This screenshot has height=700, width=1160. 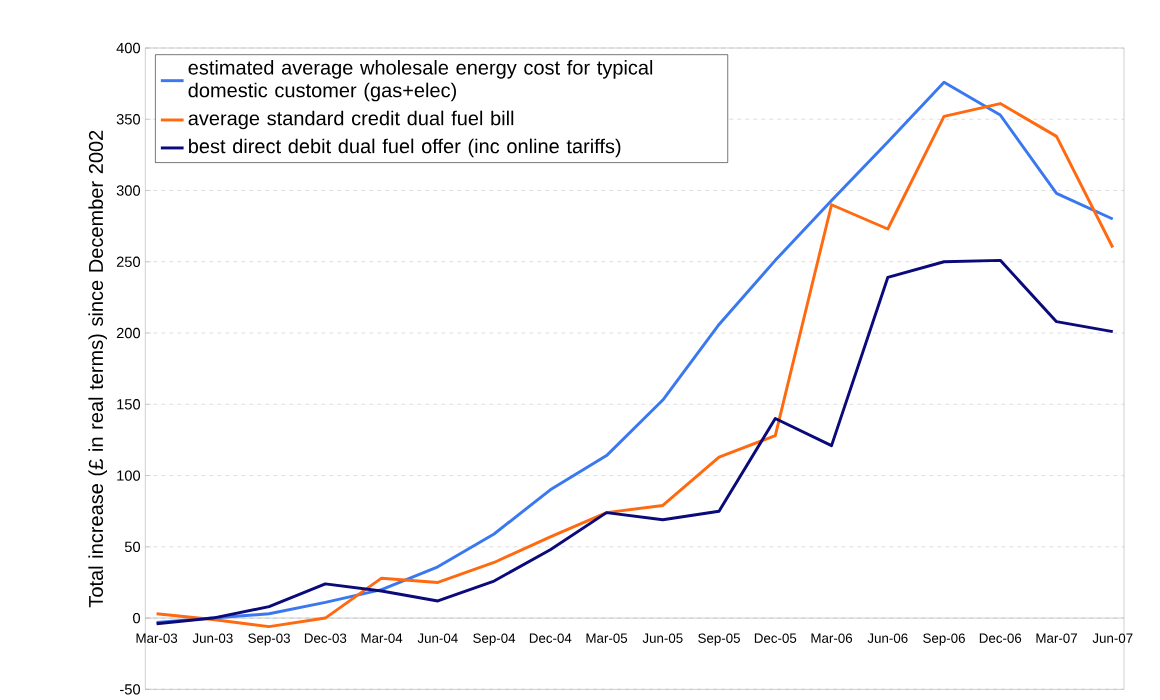 I want to click on y-tick-label: 350, so click(x=128, y=119).